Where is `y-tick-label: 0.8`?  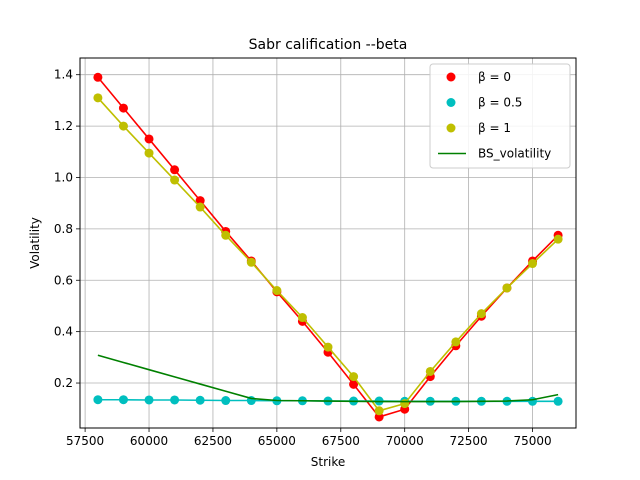 y-tick-label: 0.8 is located at coordinates (63, 229).